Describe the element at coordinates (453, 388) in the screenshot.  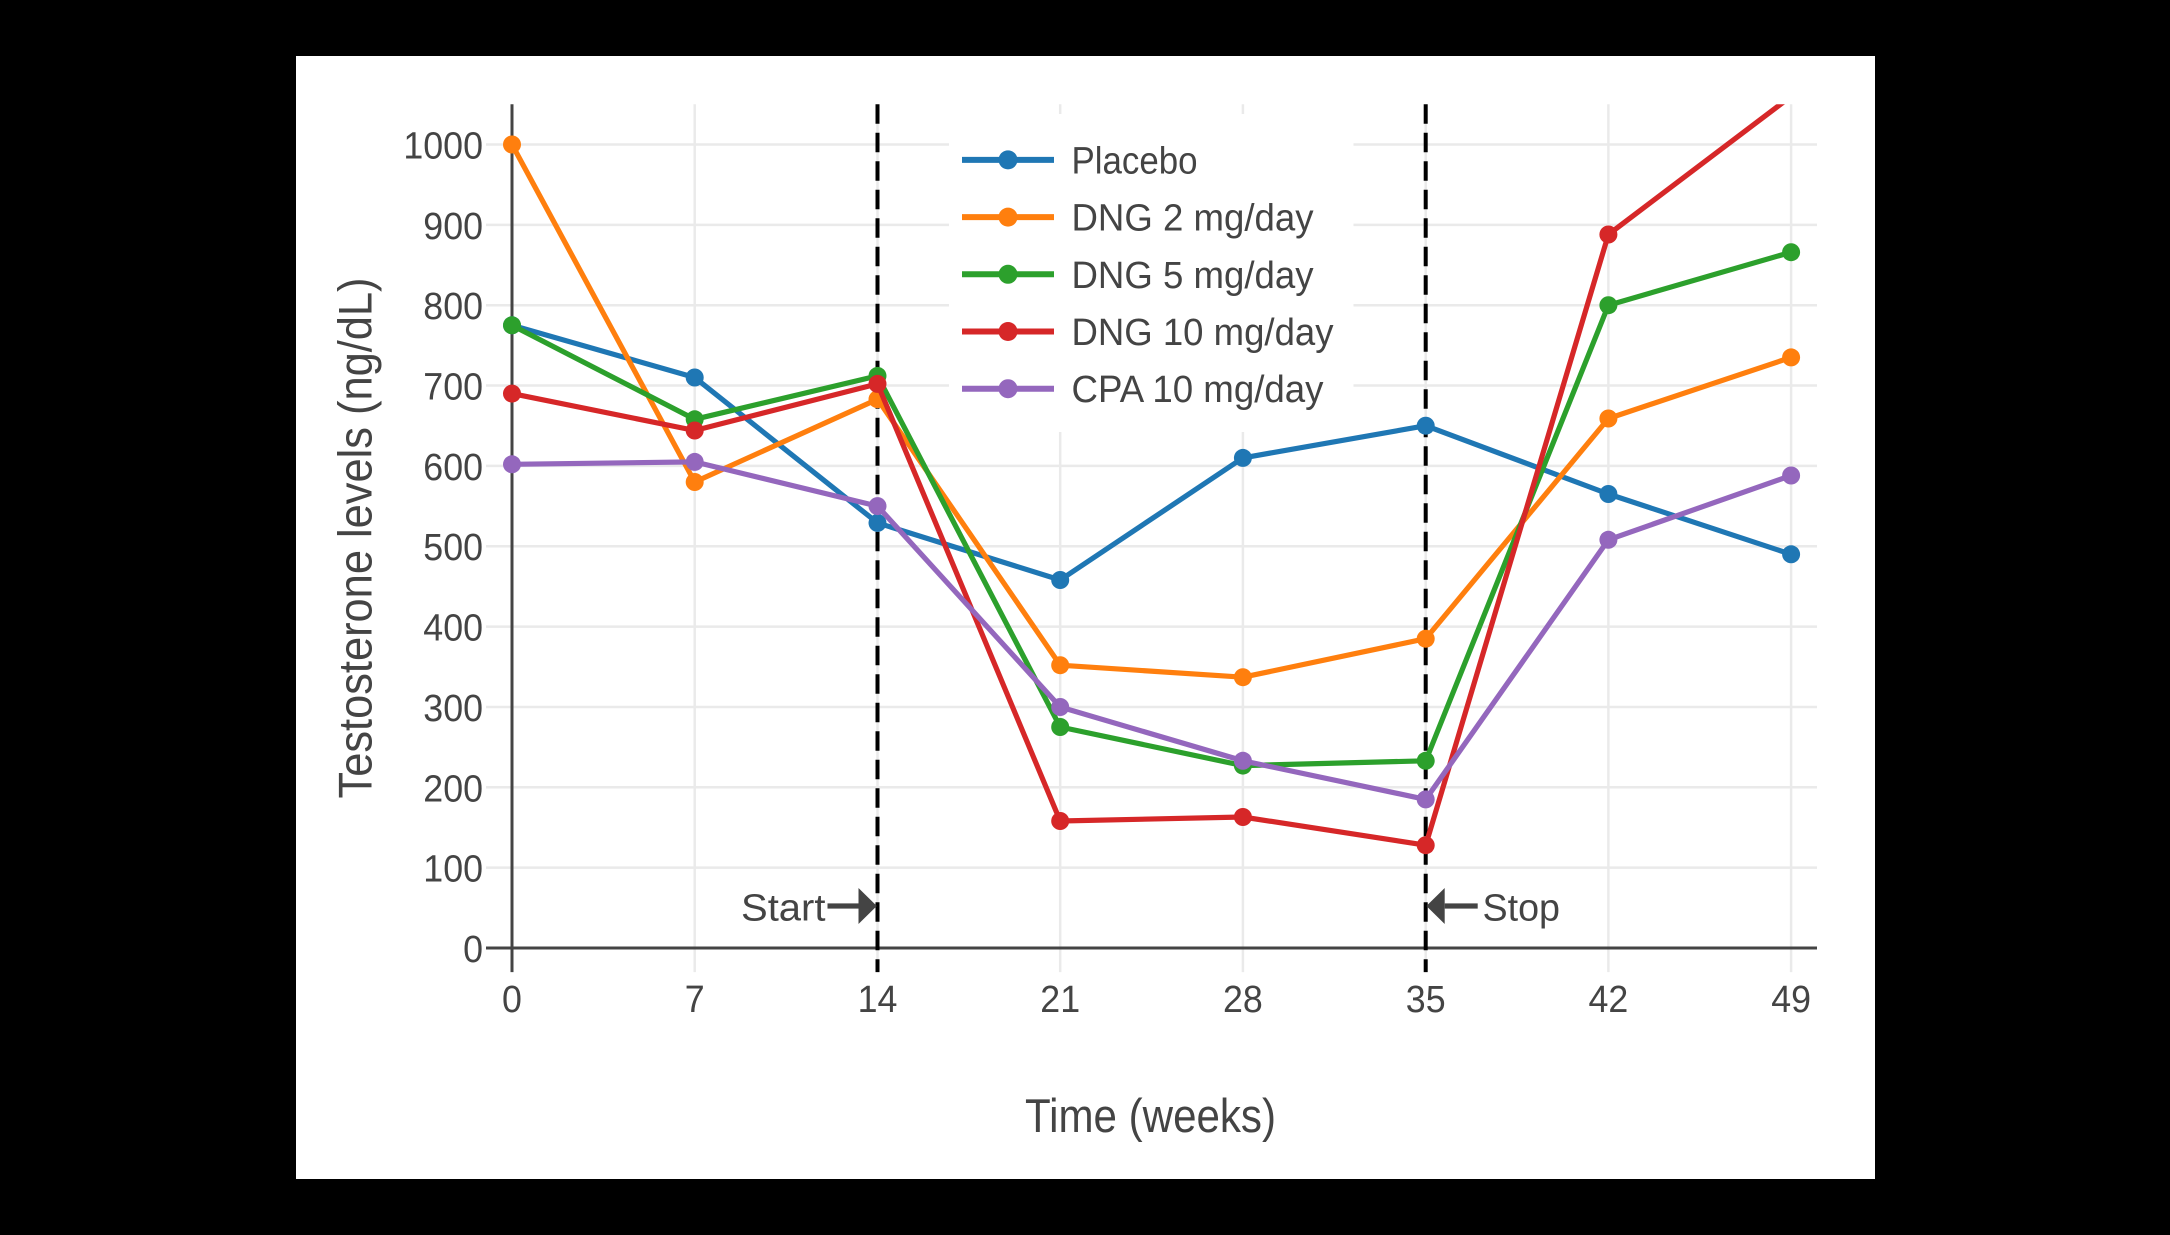
I see `svg-text: 700` at that location.